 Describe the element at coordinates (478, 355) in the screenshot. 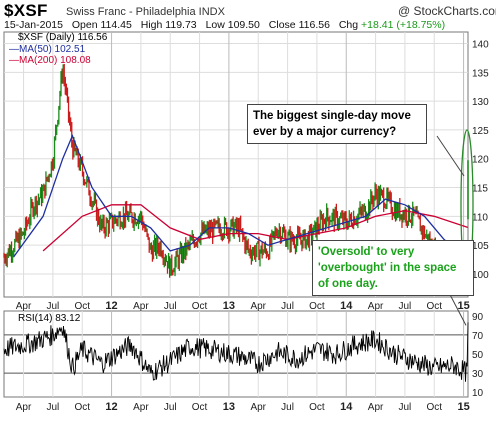

I see `rsi-y-tick-label: 50` at that location.